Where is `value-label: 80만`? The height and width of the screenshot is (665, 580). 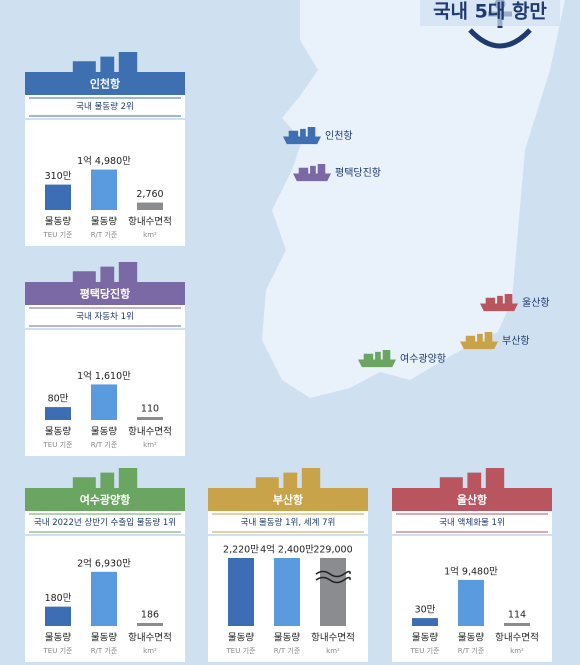
value-label: 80만 is located at coordinates (58, 399).